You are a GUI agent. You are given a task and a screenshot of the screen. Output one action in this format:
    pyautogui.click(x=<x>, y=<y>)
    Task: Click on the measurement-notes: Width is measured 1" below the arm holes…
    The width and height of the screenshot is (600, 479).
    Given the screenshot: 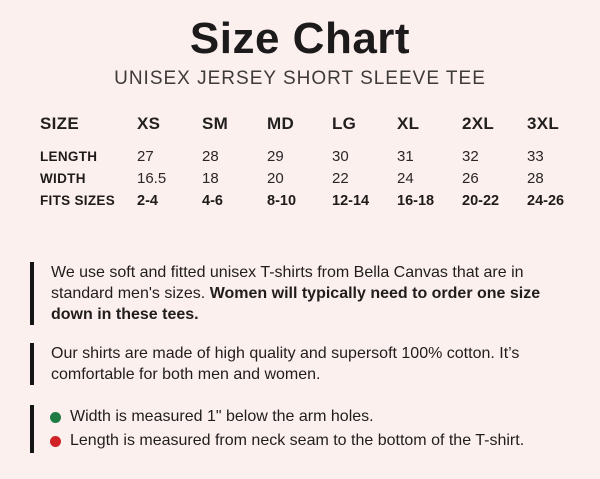 What is the action you would take?
    pyautogui.click(x=315, y=429)
    